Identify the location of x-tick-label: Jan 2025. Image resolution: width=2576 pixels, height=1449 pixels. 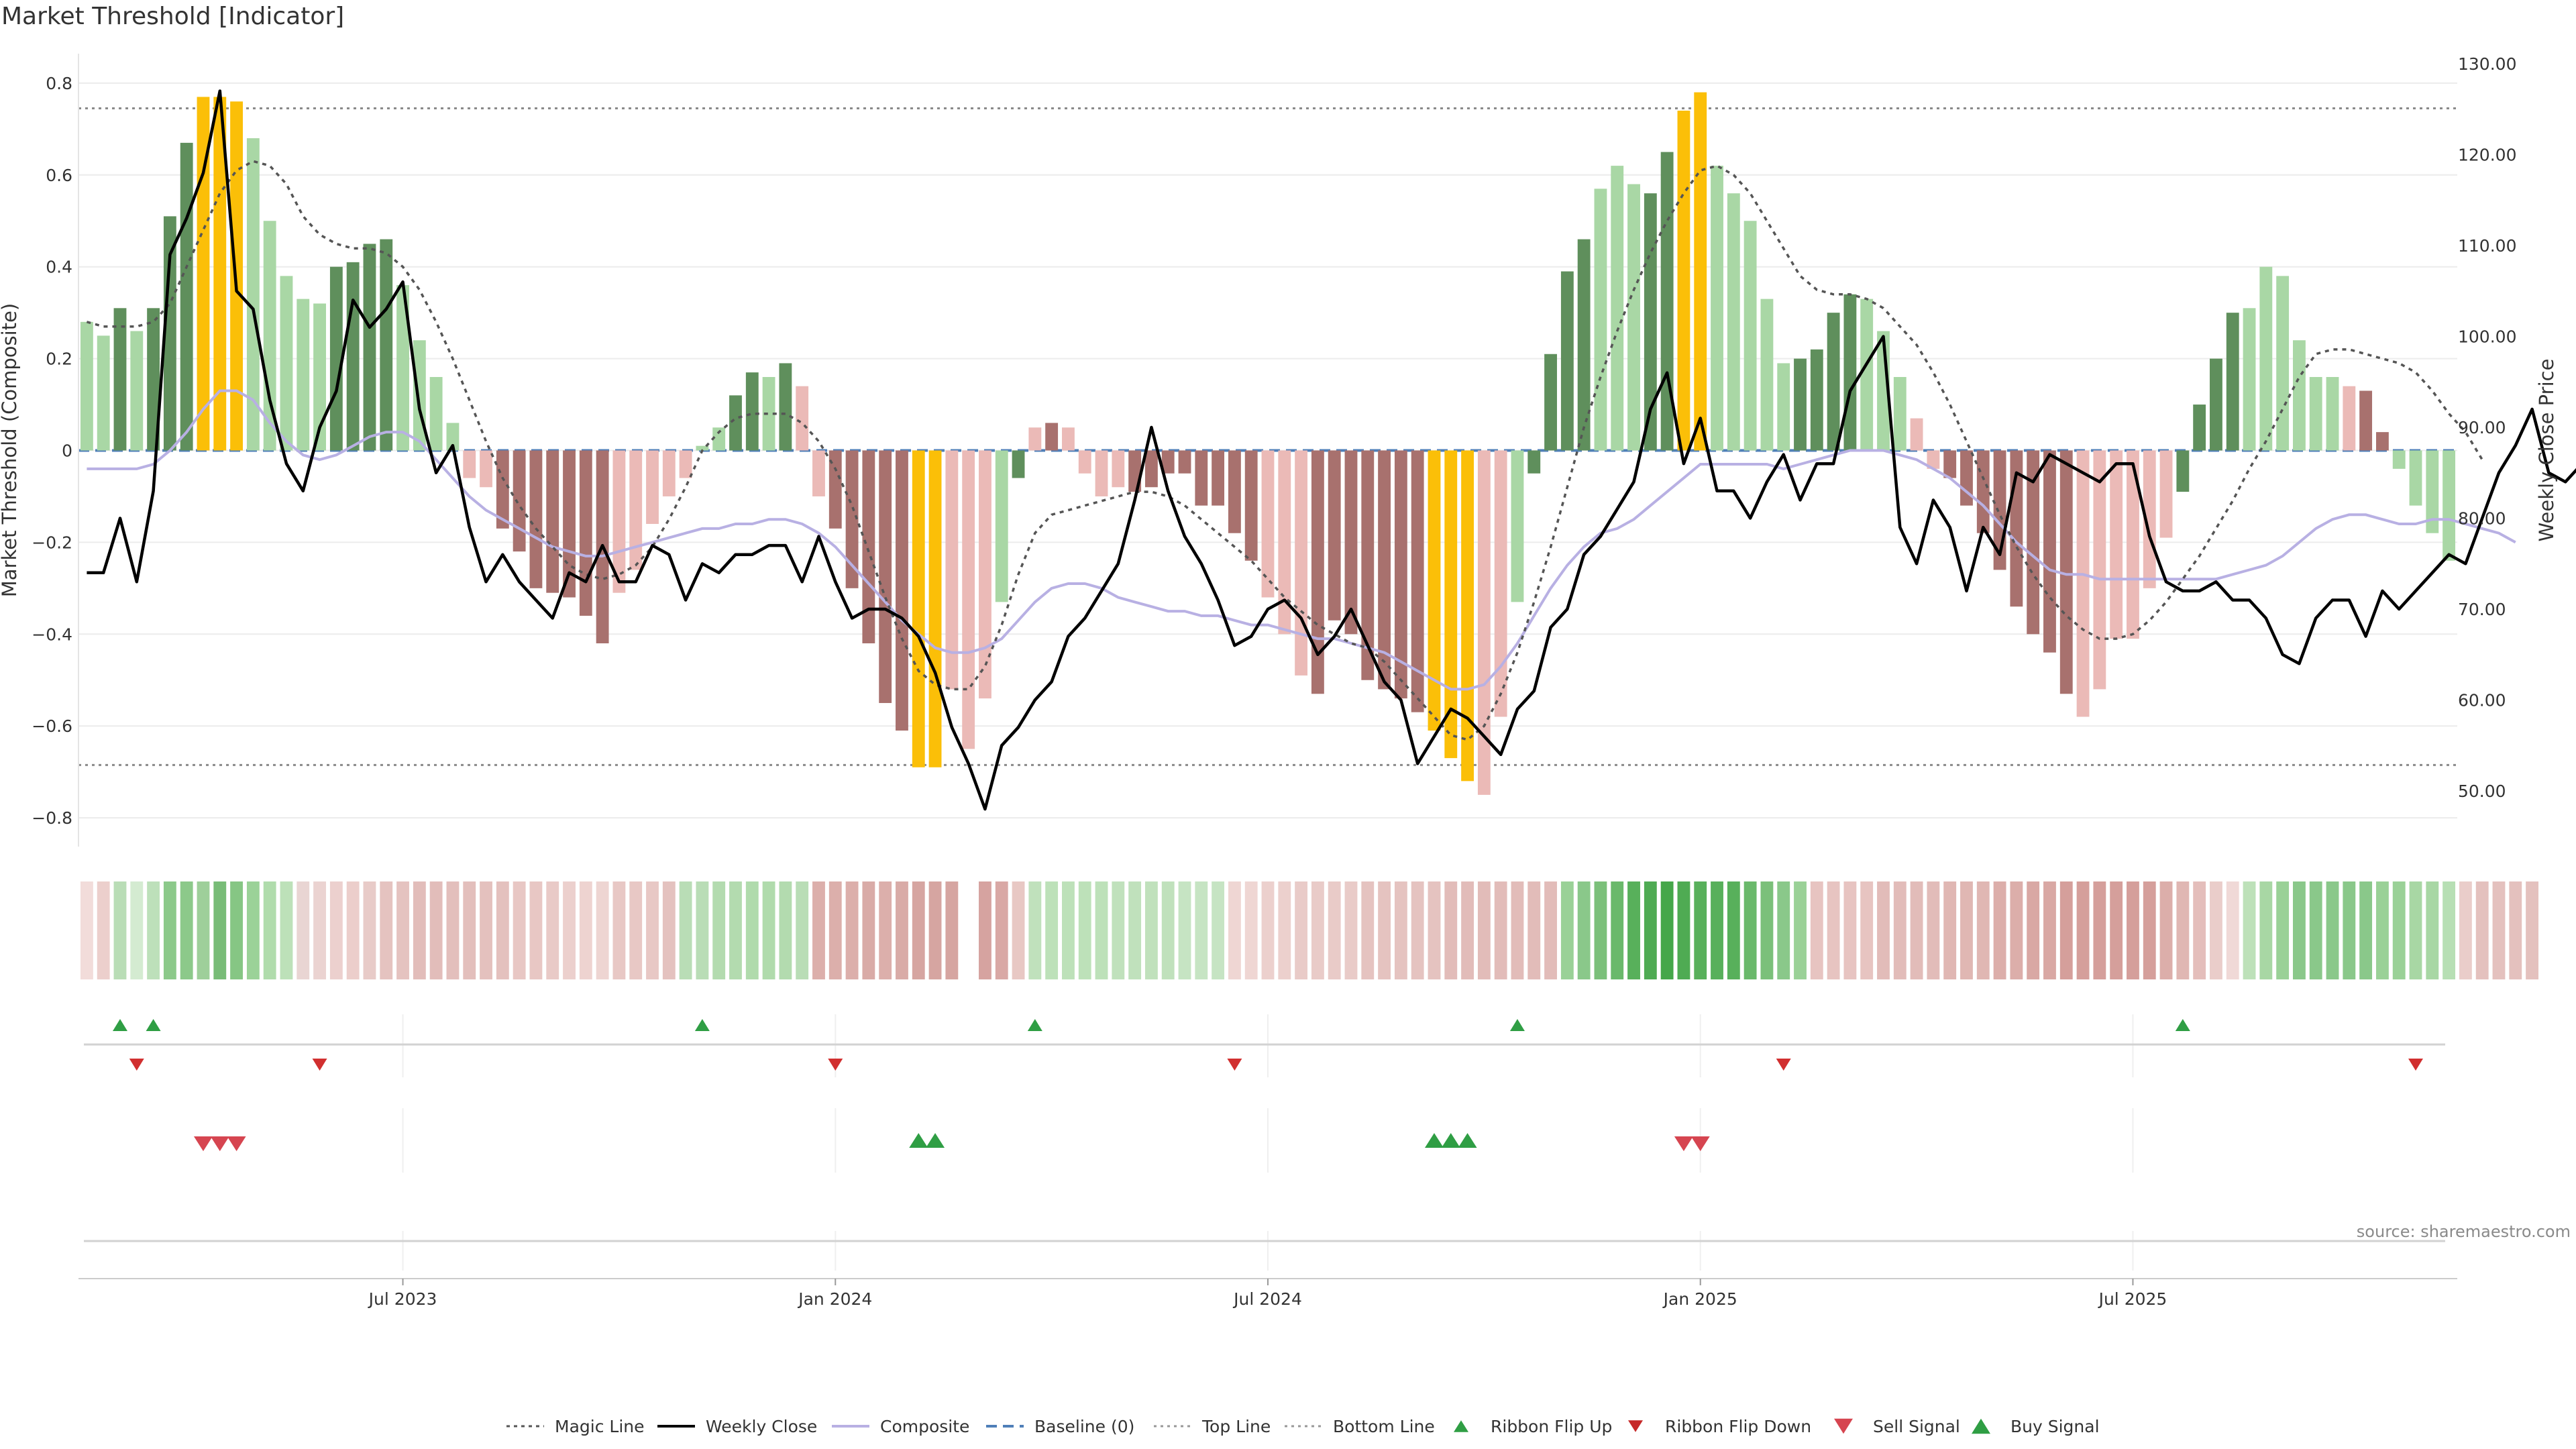
(1699, 1299).